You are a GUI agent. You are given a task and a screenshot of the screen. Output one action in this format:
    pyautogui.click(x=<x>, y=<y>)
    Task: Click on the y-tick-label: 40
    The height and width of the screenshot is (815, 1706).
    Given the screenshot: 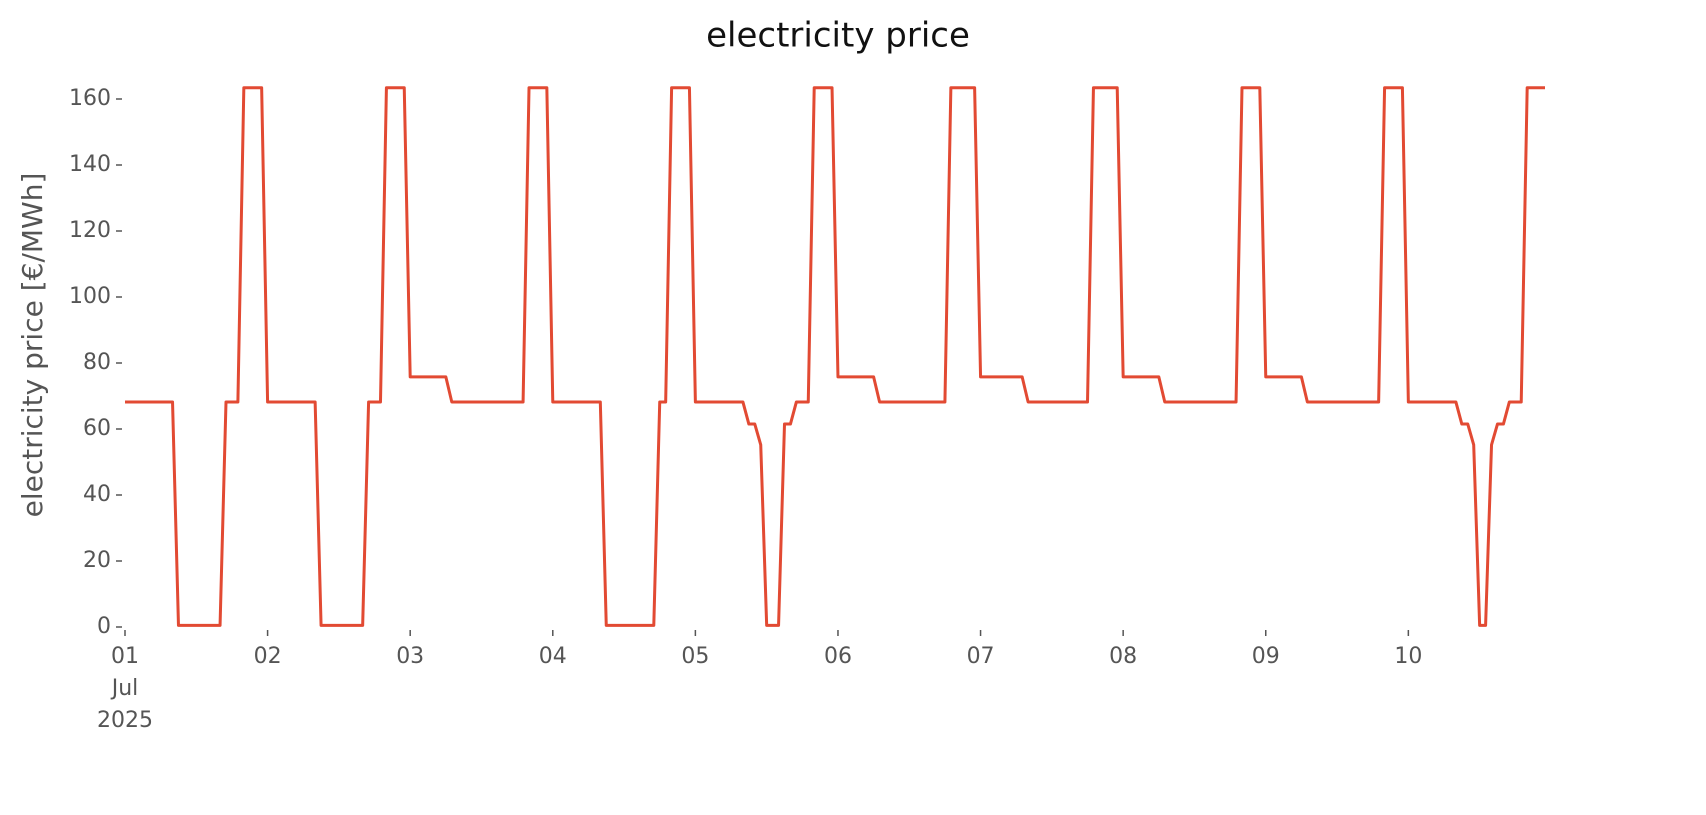 What is the action you would take?
    pyautogui.click(x=97, y=494)
    